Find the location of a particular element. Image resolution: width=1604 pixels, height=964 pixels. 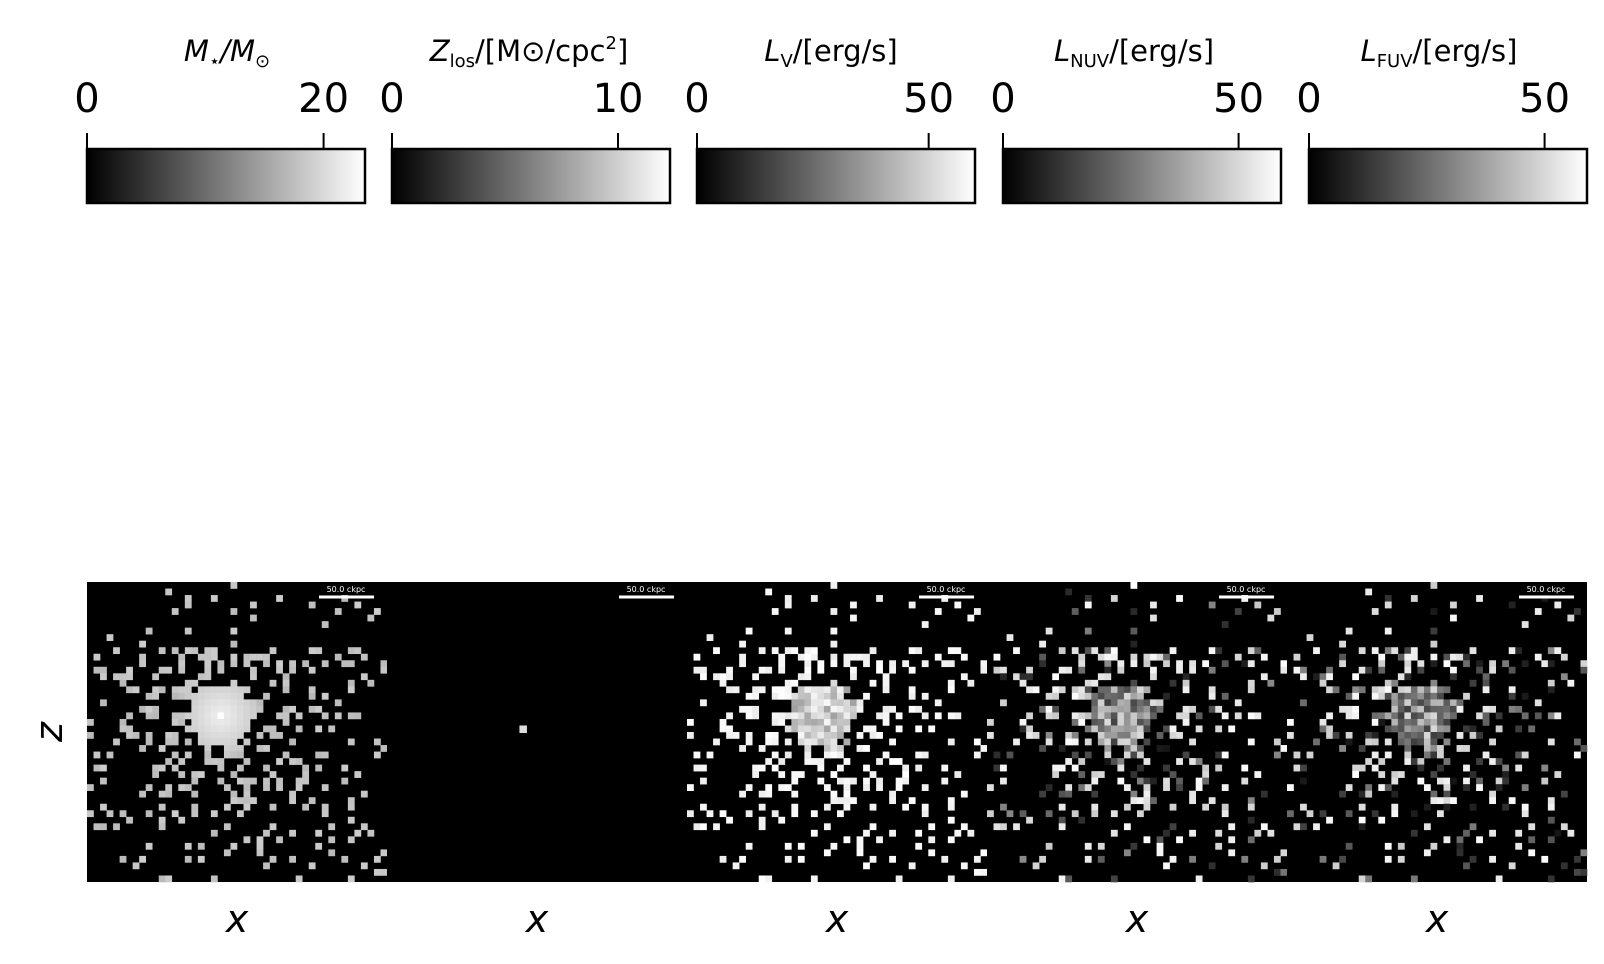

colorbar-3: 0 50 is located at coordinates (830, 140).